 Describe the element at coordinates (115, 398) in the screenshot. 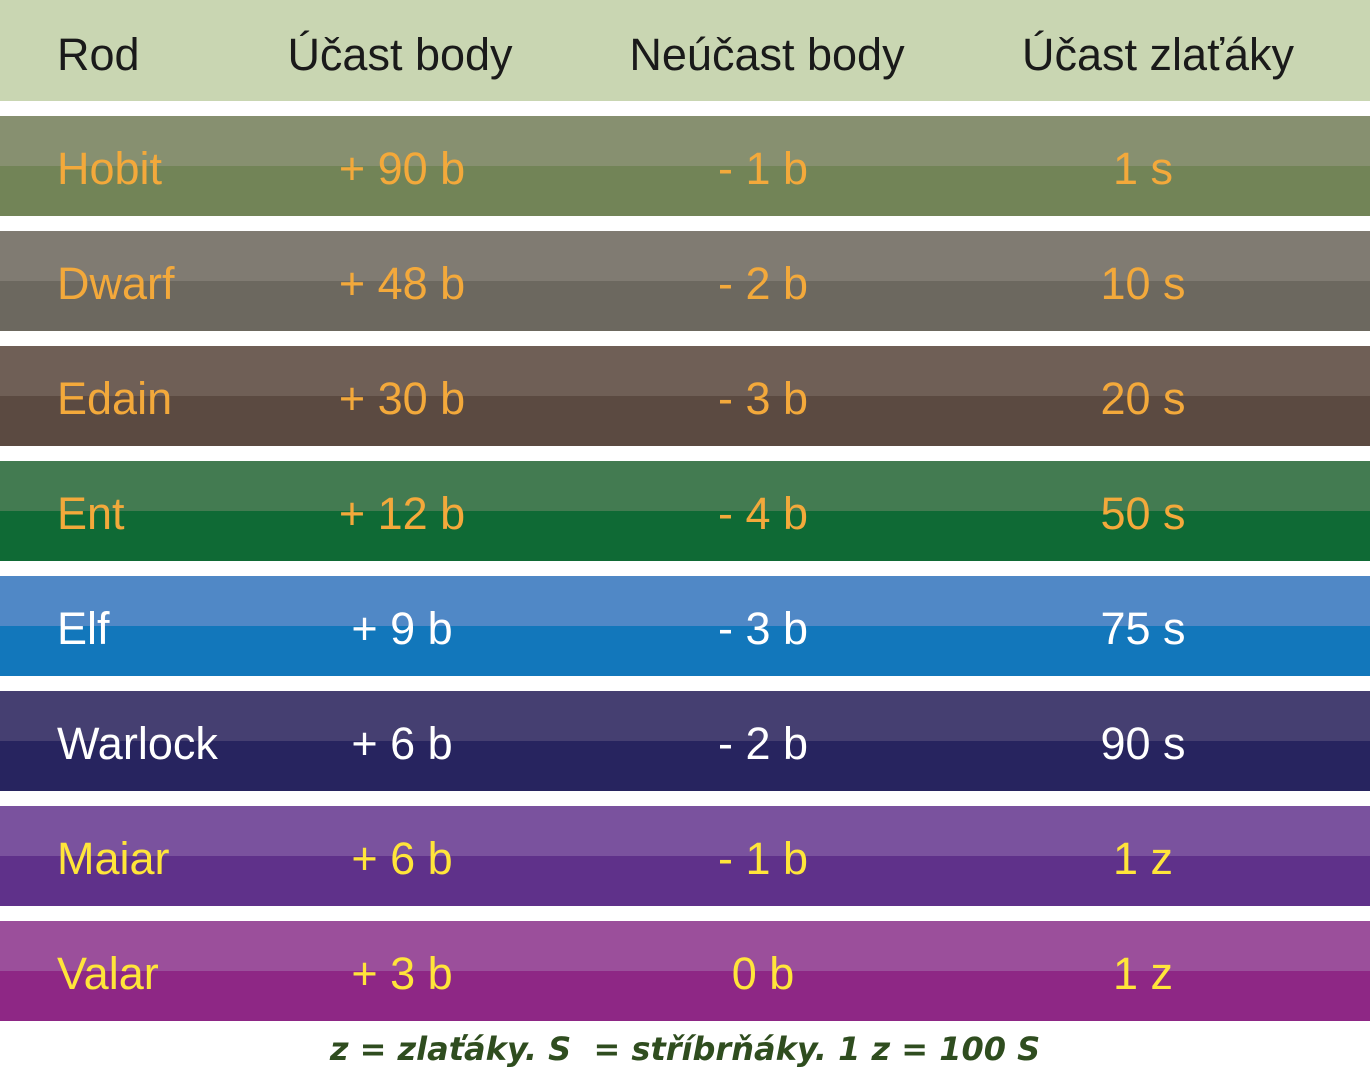

I see `table-cell: Edain` at that location.